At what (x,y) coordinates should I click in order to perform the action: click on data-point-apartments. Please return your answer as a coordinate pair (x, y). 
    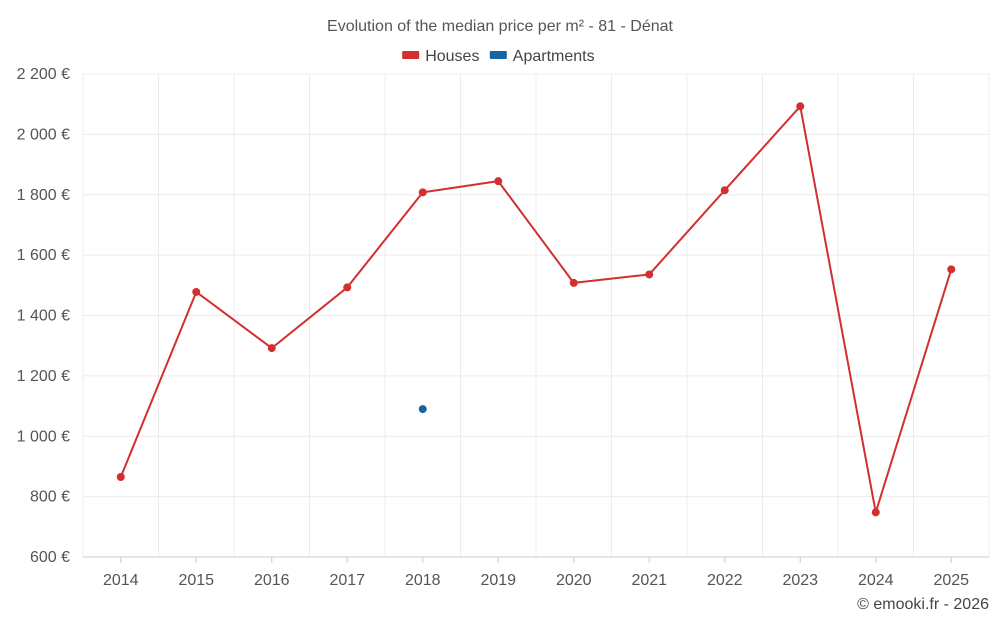
    Looking at the image, I should click on (422, 409).